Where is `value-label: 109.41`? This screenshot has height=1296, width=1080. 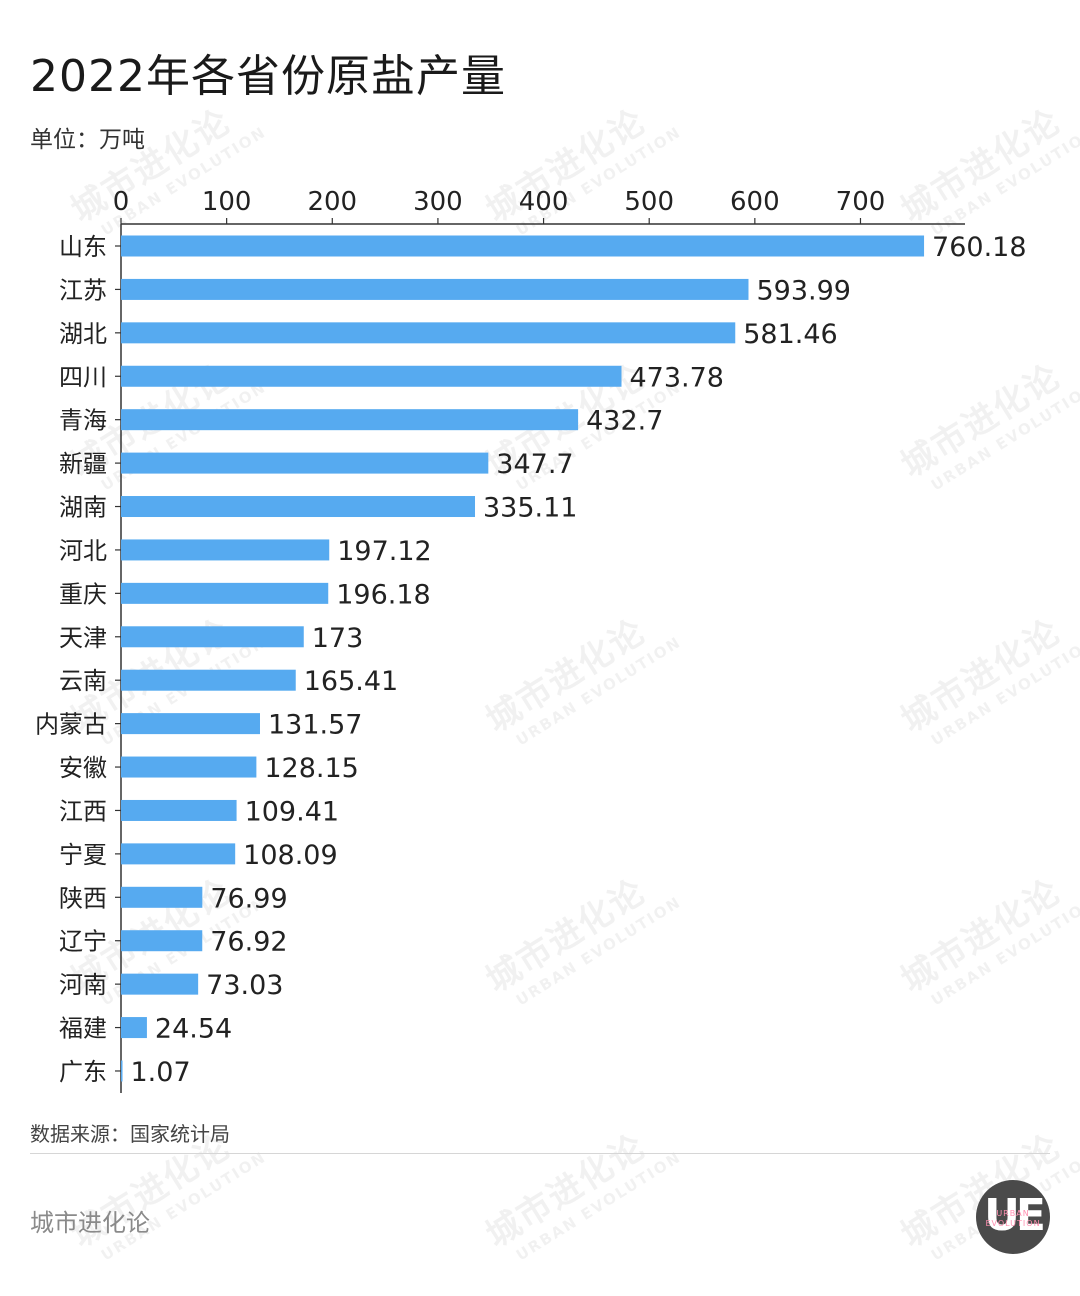 value-label: 109.41 is located at coordinates (292, 811).